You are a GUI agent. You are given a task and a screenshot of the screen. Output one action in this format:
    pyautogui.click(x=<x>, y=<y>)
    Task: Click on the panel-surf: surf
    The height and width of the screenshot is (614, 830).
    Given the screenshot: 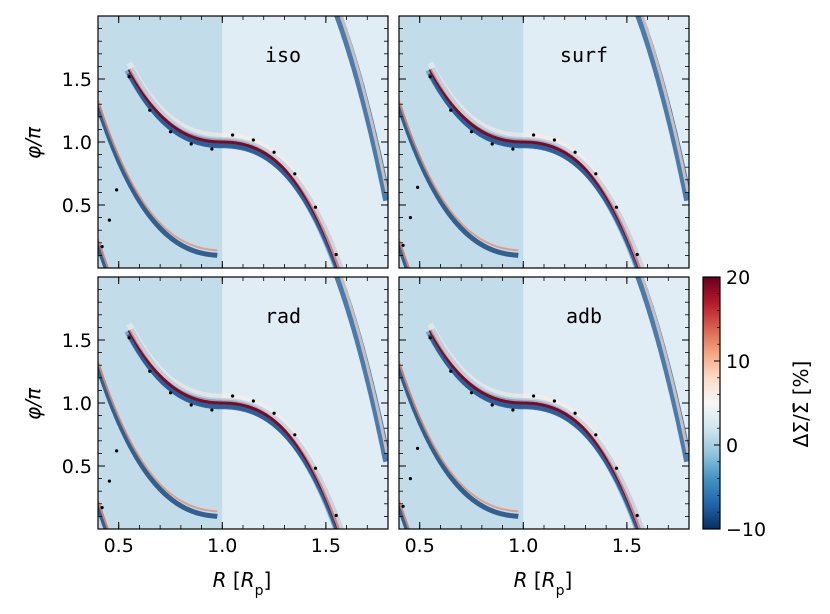 What is the action you would take?
    pyautogui.click(x=544, y=142)
    